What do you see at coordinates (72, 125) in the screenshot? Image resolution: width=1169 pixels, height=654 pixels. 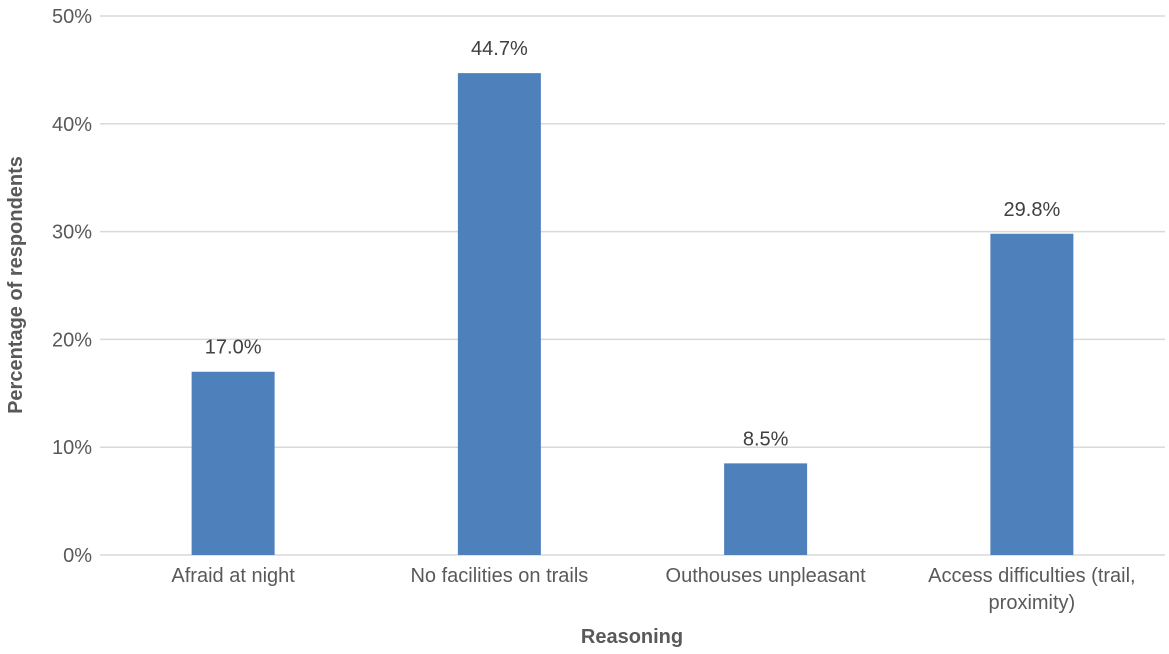 I see `y-tick-label: 40%` at bounding box center [72, 125].